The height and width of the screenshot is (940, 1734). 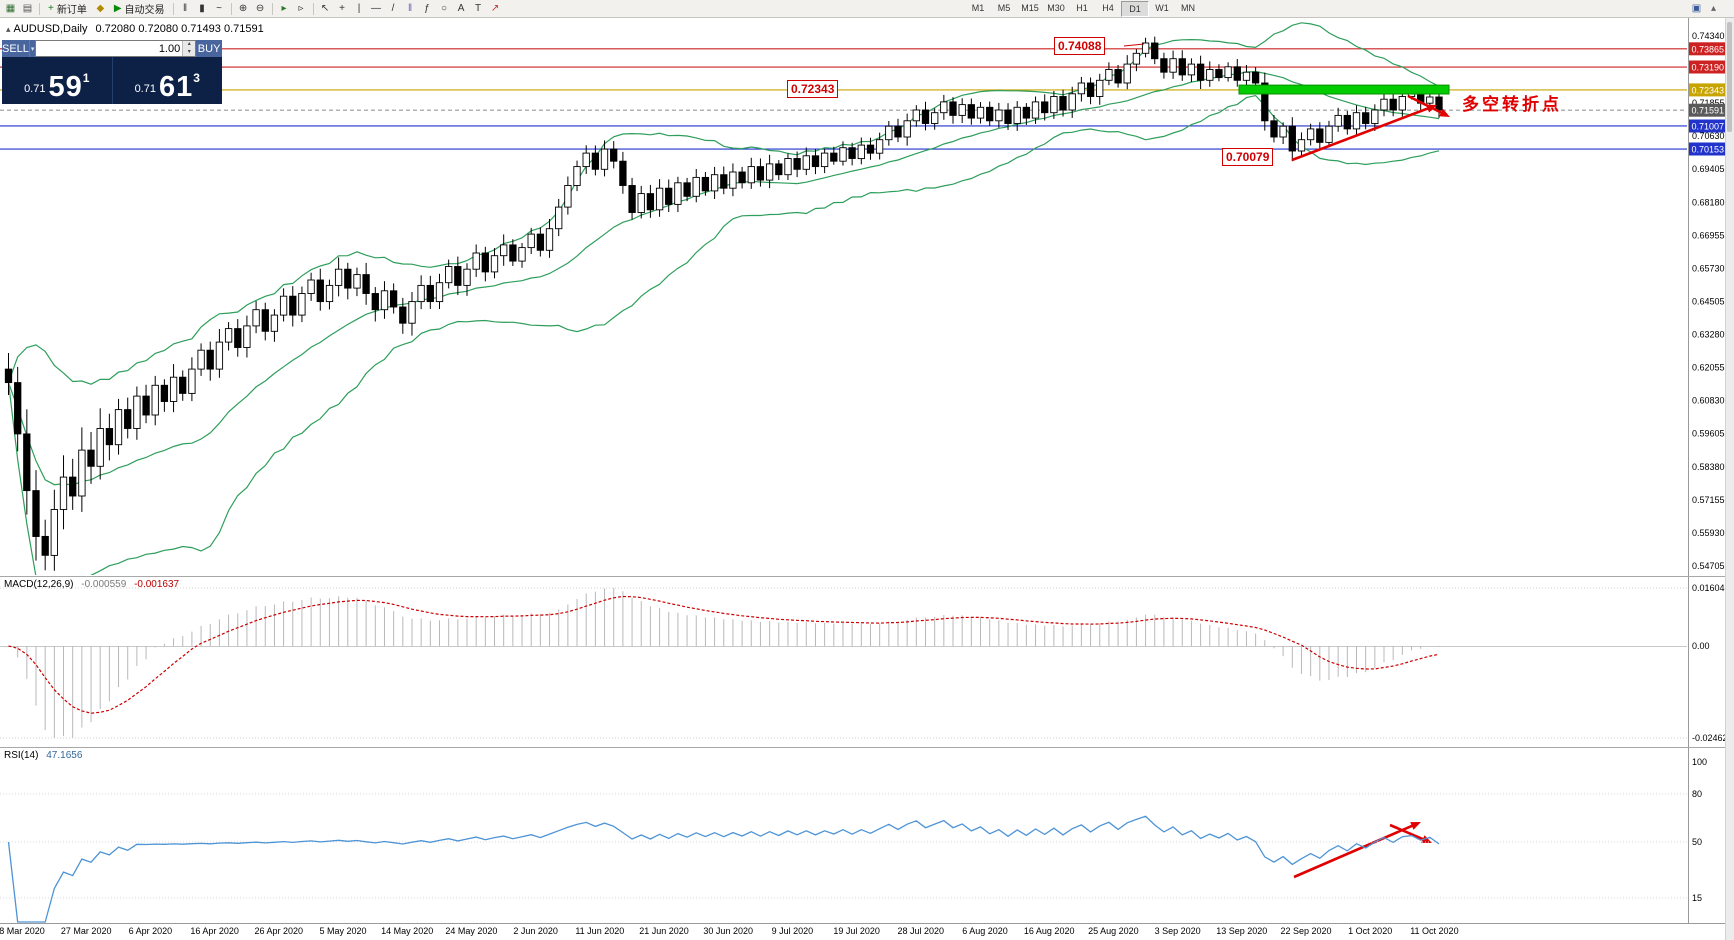 What do you see at coordinates (1080, 46) in the screenshot?
I see `price-label-high: 0.74088` at bounding box center [1080, 46].